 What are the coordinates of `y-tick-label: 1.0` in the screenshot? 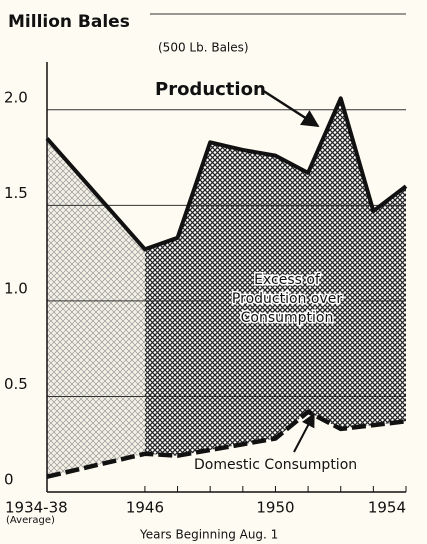 It's located at (16, 288).